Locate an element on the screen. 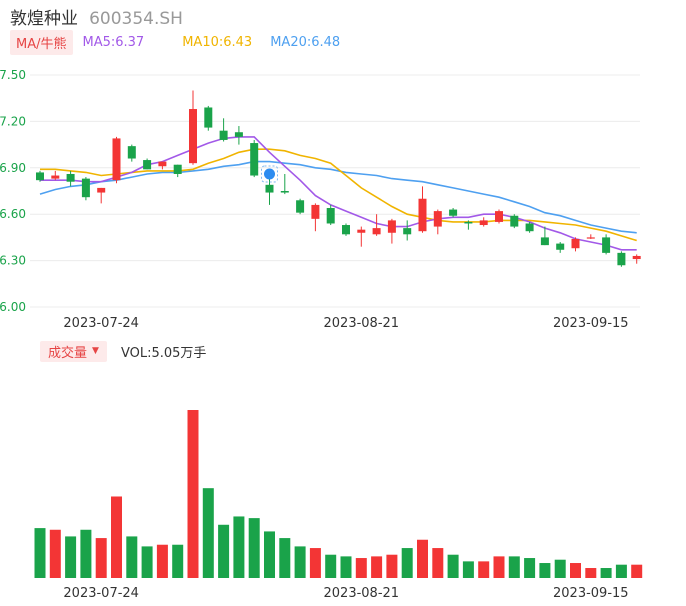 The width and height of the screenshot is (686, 606). ma20-label: MA20:6.48 is located at coordinates (305, 42).